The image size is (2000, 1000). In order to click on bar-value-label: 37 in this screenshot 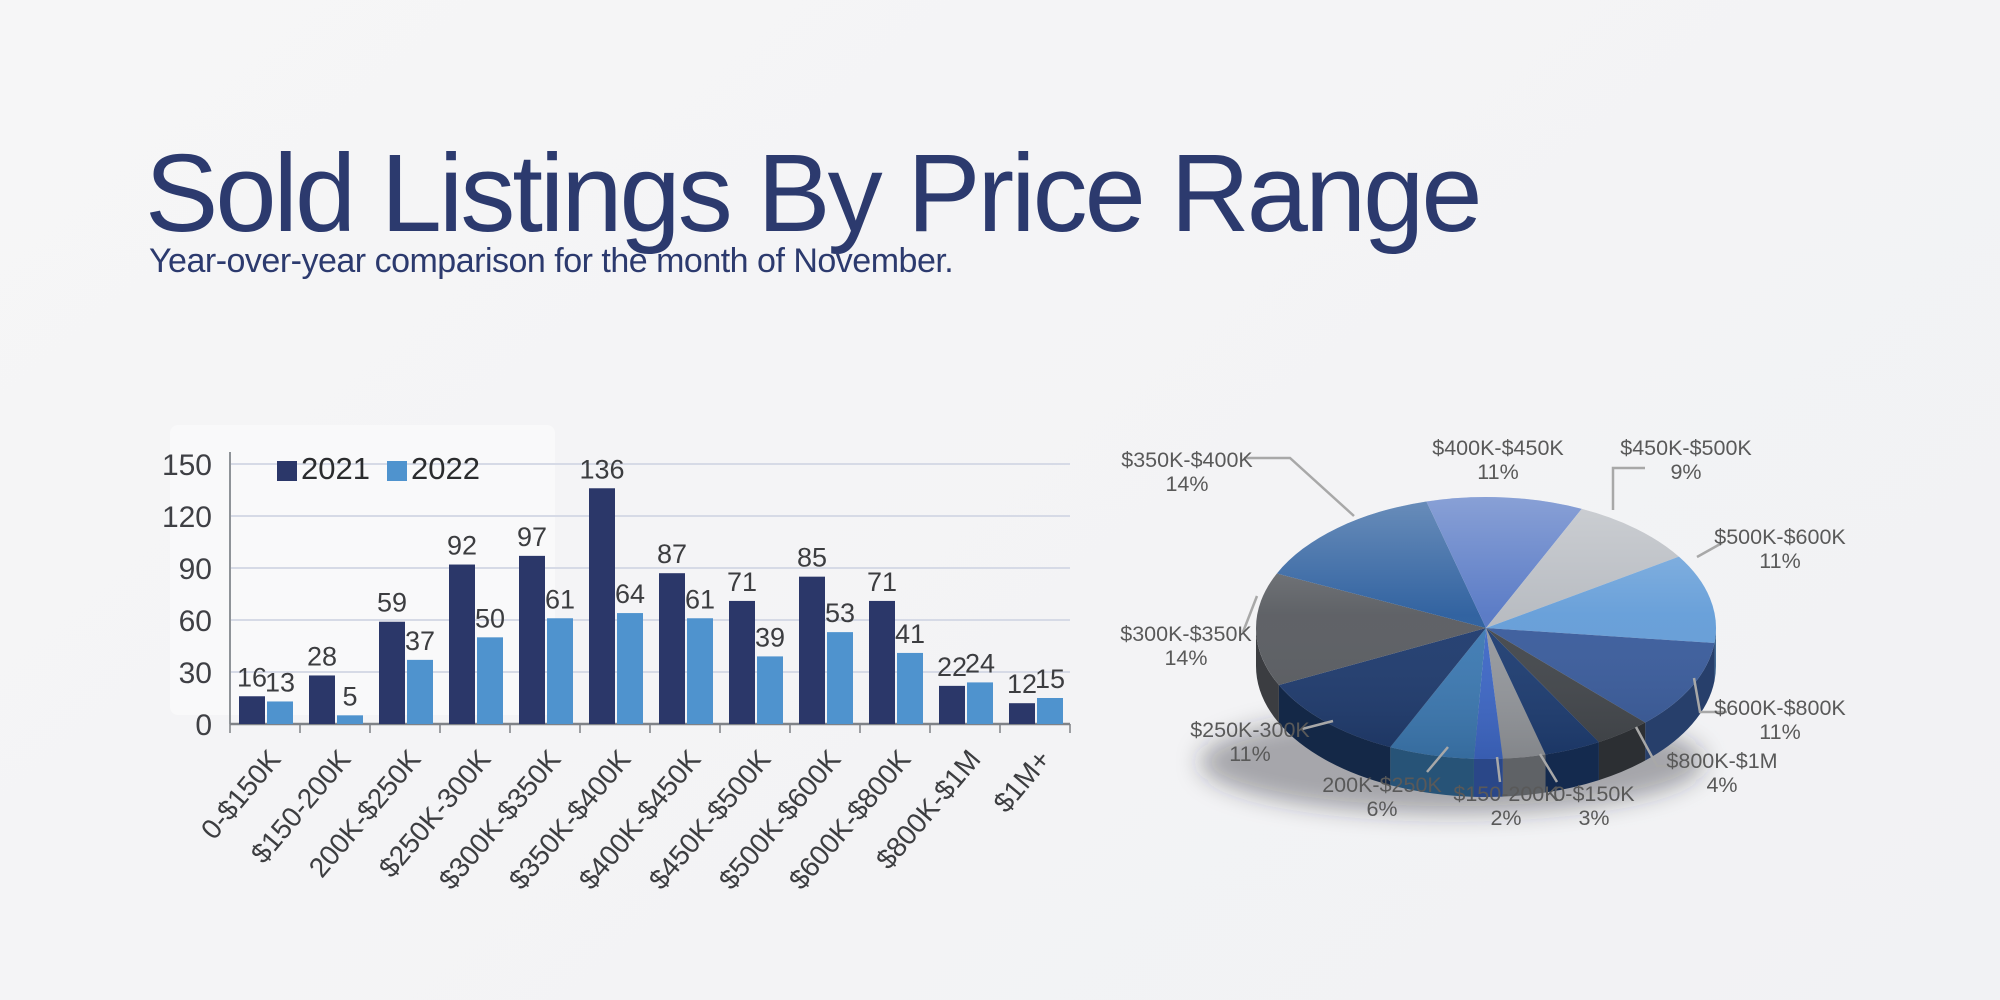, I will do `click(420, 641)`.